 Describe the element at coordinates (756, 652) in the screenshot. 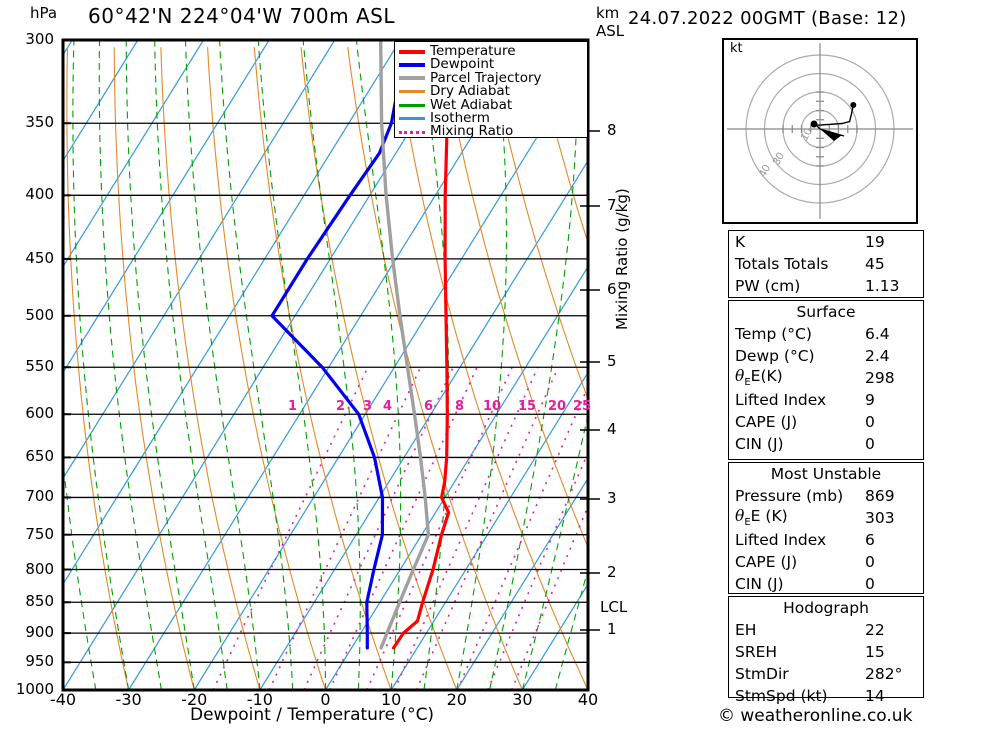

I see `row-label: SREH` at that location.